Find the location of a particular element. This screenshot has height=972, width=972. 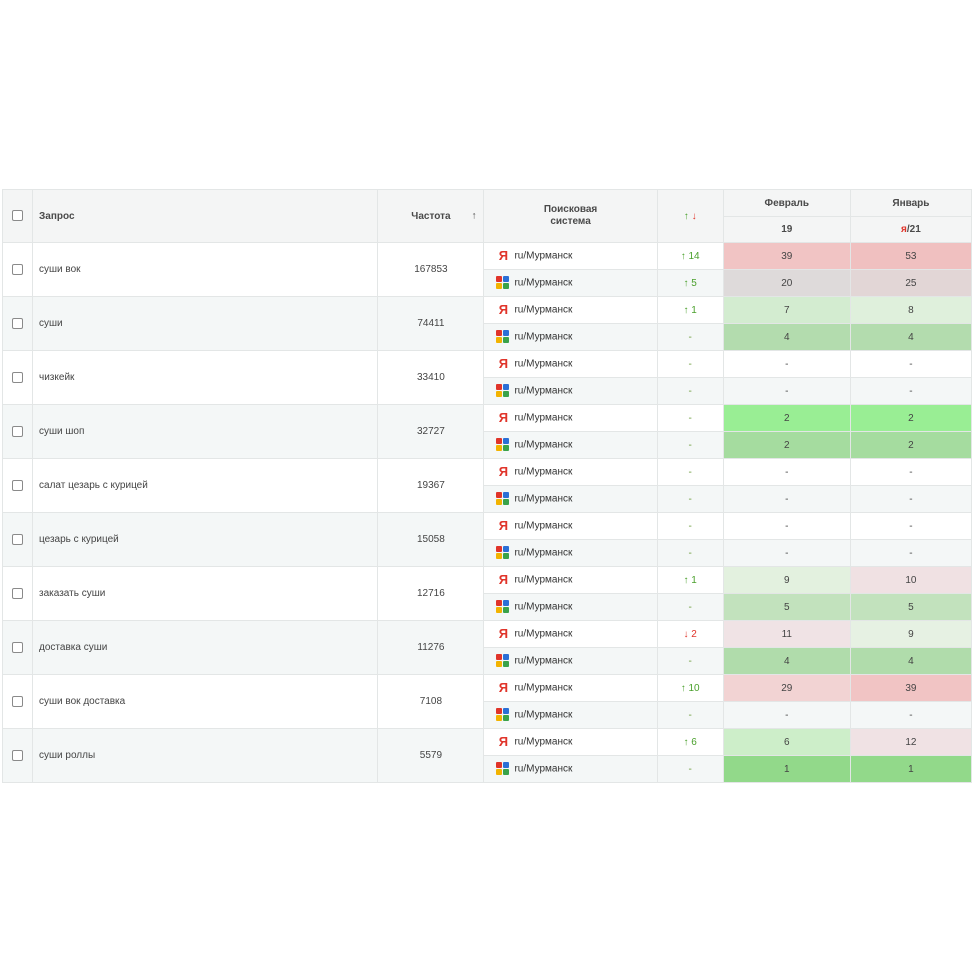

date-header-jan-21: я/21 is located at coordinates (910, 229).